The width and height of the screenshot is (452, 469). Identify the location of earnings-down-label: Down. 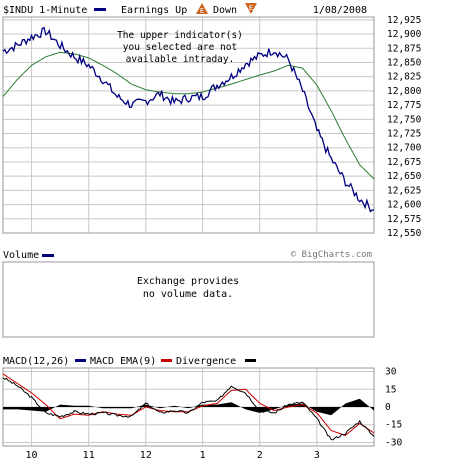
(225, 10).